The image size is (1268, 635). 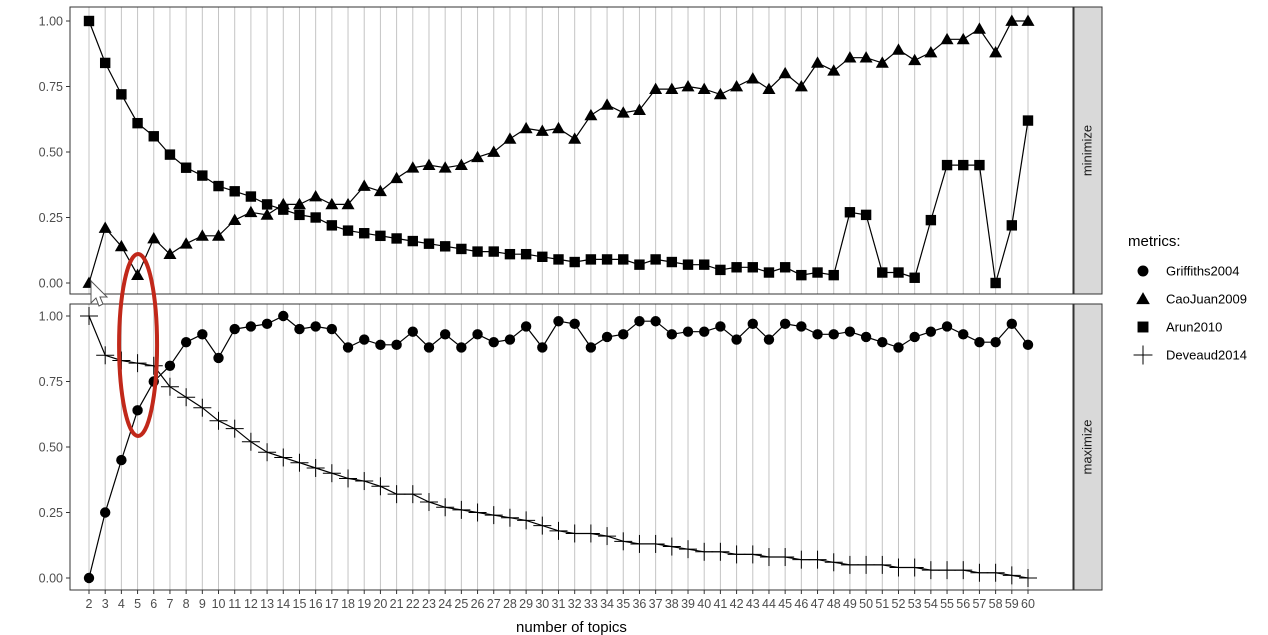 I want to click on x-tick-label: 33, so click(x=591, y=604).